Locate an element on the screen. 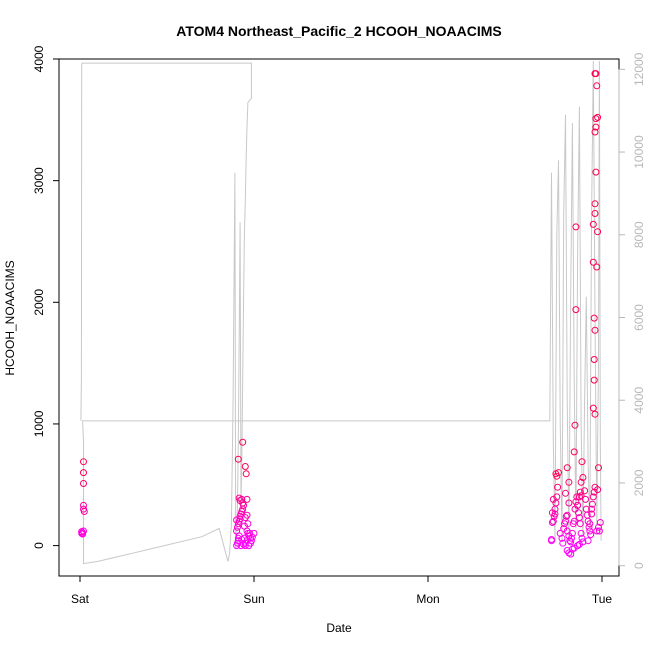  right-tick-label: 8000 is located at coordinates (639, 234).